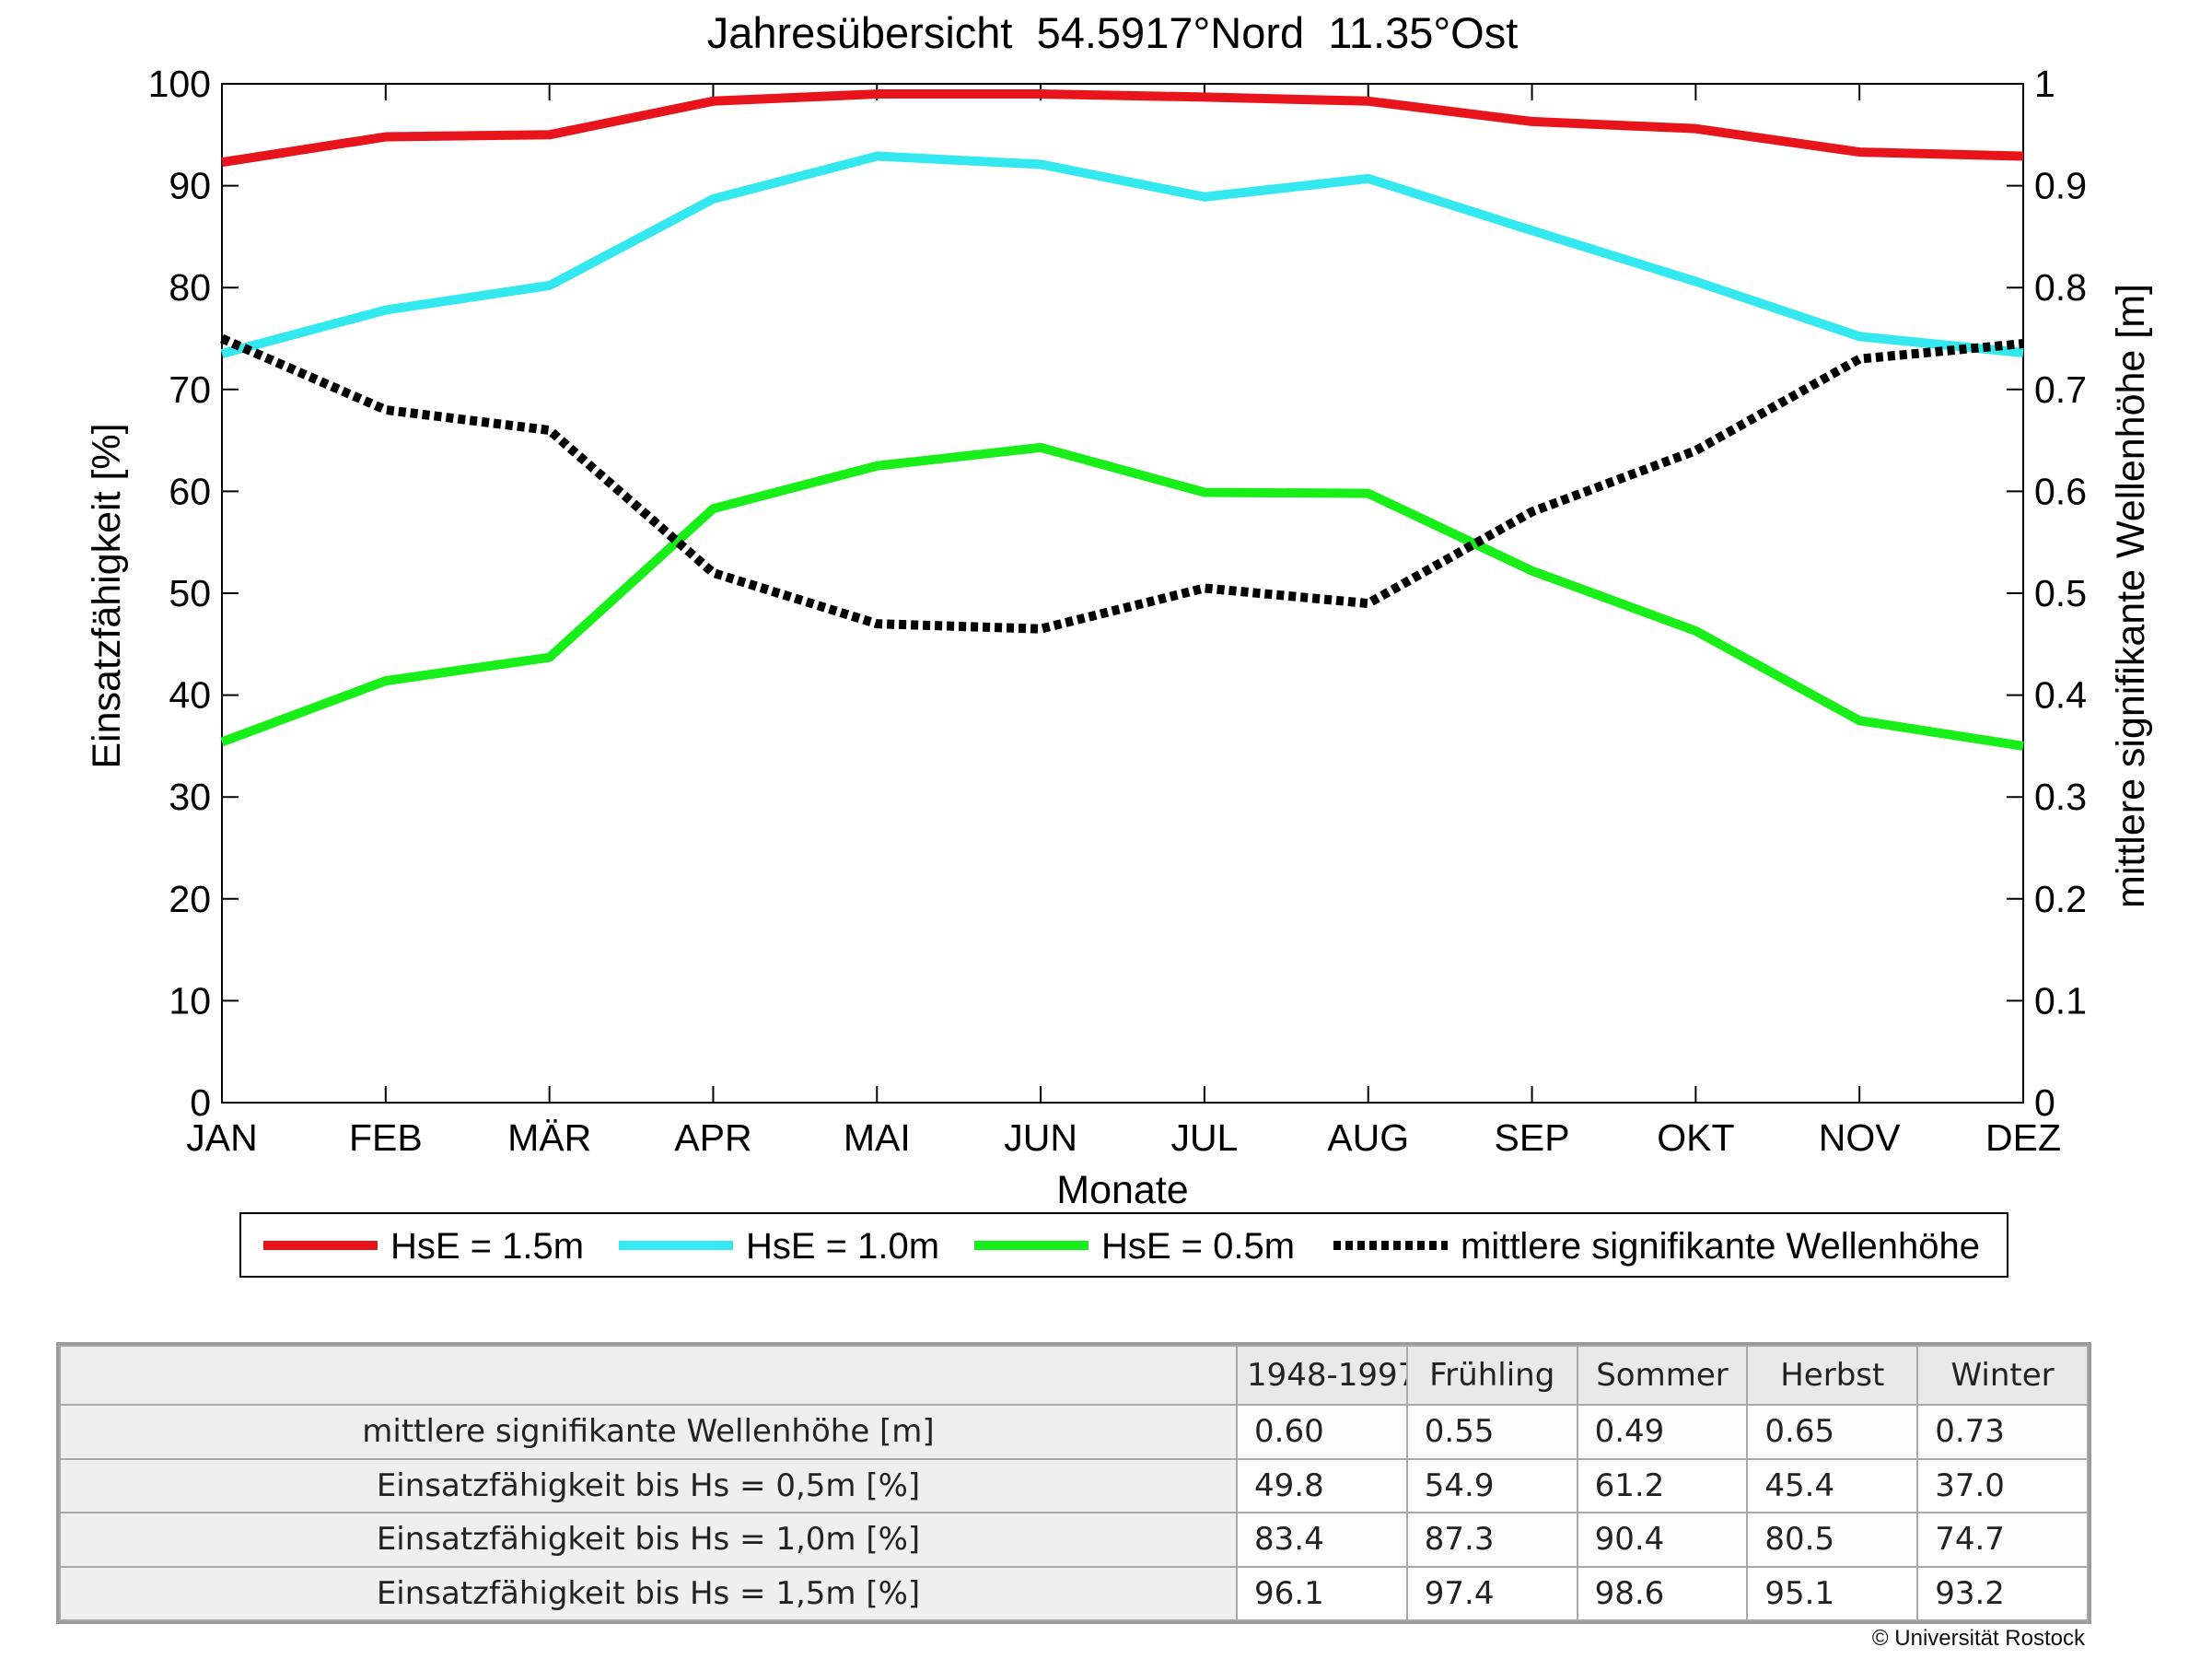 This screenshot has width=2212, height=1659. I want to click on x-axis-label: Monate, so click(1122, 1190).